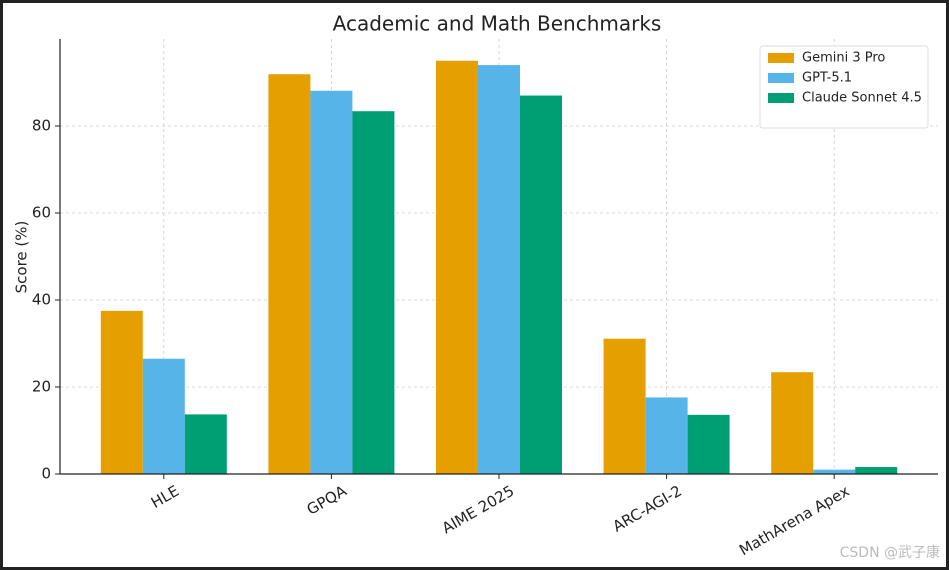 This screenshot has width=949, height=570. What do you see at coordinates (890, 552) in the screenshot?
I see `watermark: CSDN @武子康` at bounding box center [890, 552].